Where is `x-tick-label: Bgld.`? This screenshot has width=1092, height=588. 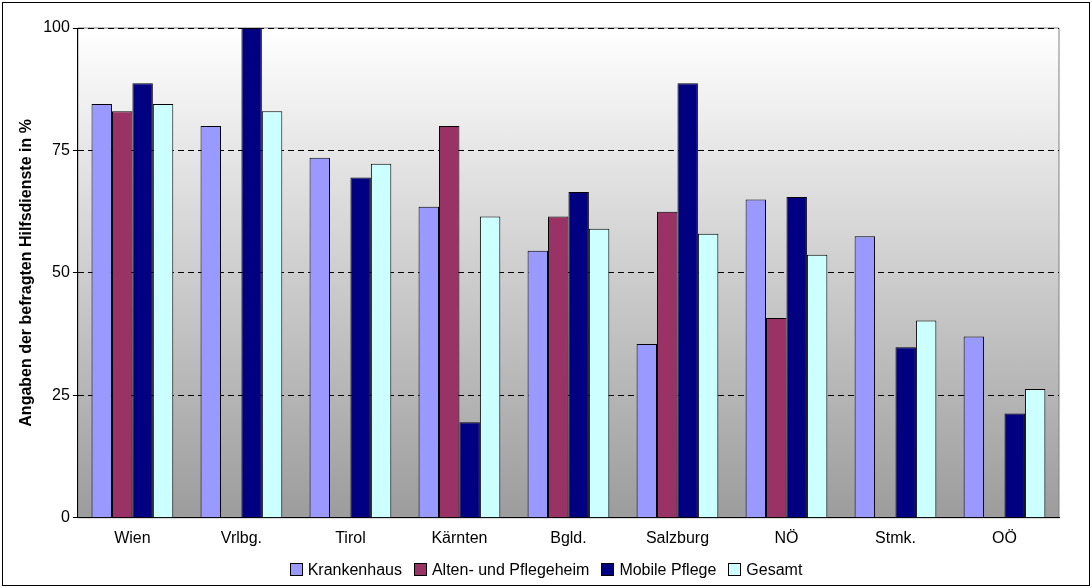
x-tick-label: Bgld. is located at coordinates (568, 537).